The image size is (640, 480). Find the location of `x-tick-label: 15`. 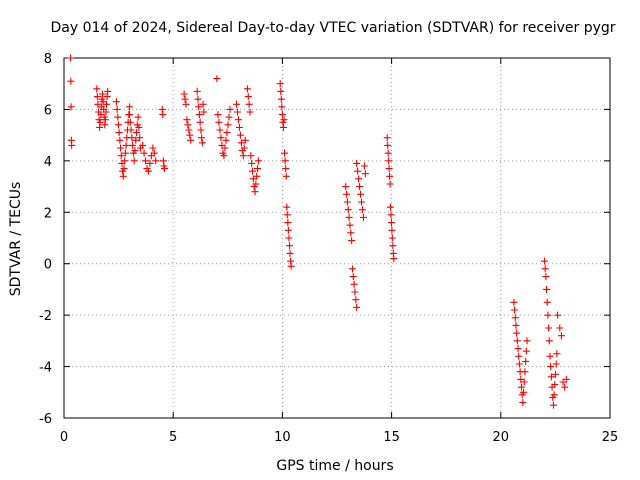

x-tick-label: 15 is located at coordinates (391, 437).